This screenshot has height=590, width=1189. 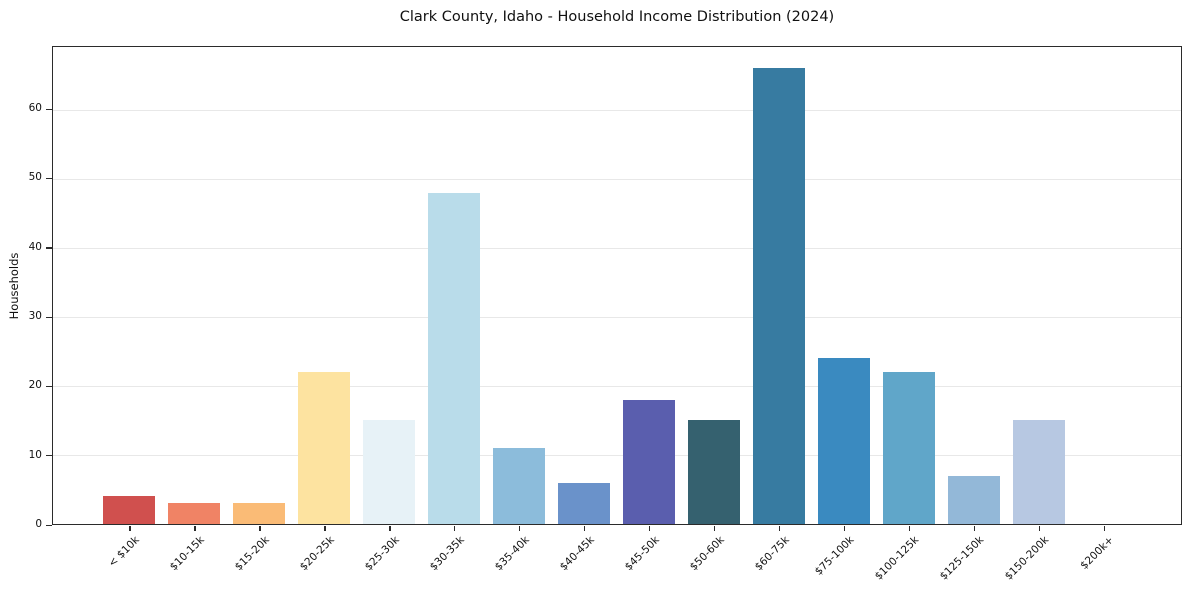 I want to click on bar-slot: $50-60k, so click(x=713, y=310).